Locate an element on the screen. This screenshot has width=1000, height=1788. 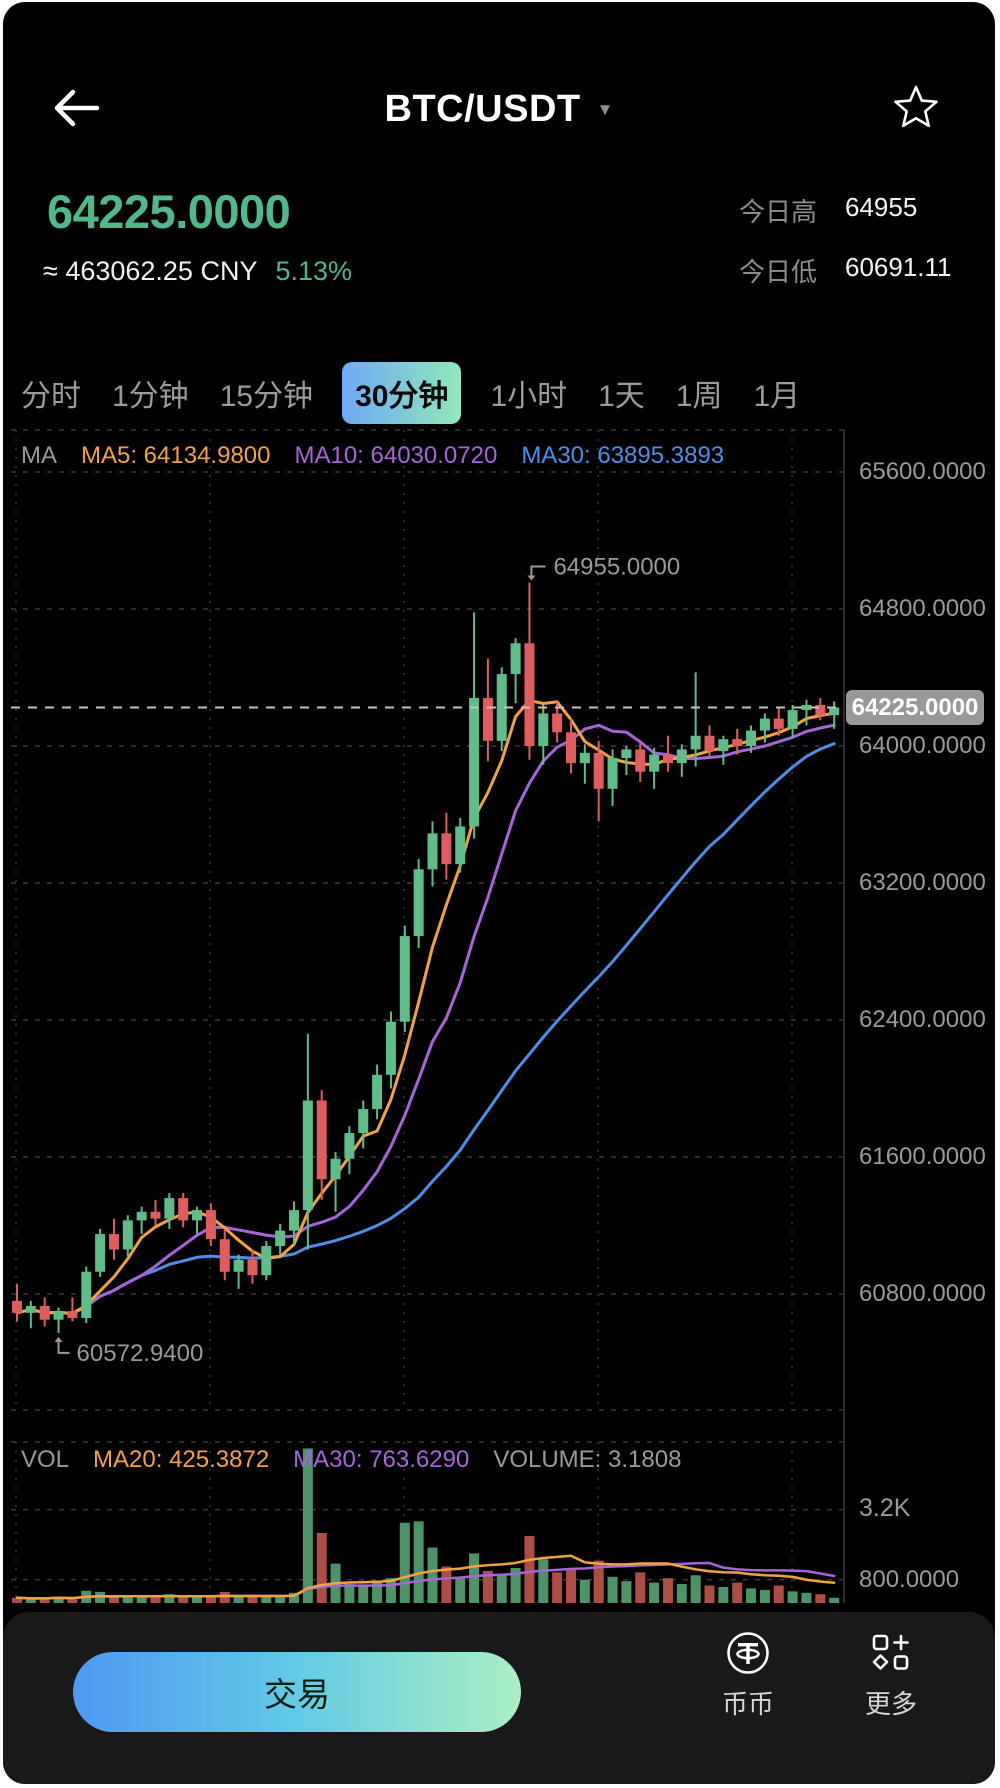
header: BTC/USDT ▼ is located at coordinates (499, 109).